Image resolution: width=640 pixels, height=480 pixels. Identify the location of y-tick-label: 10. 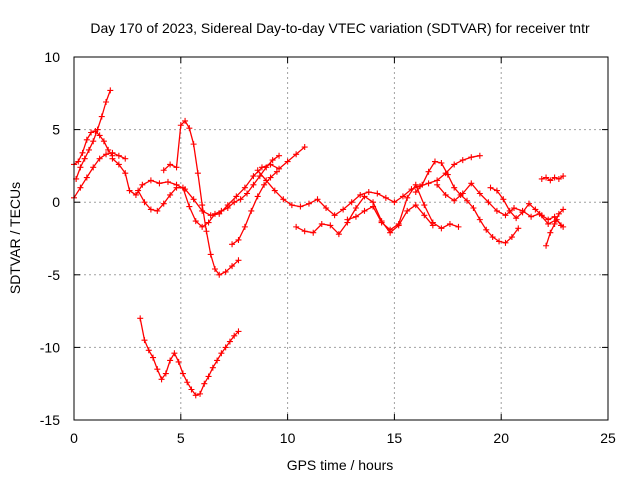
(52, 57).